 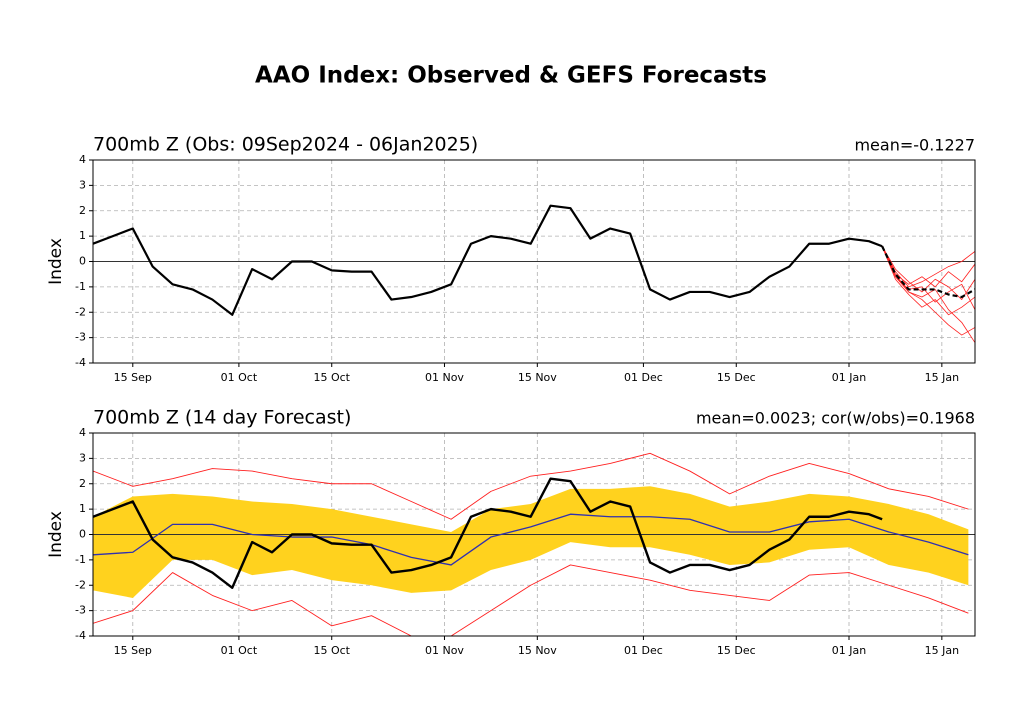 I want to click on spread-band, so click(x=531, y=542).